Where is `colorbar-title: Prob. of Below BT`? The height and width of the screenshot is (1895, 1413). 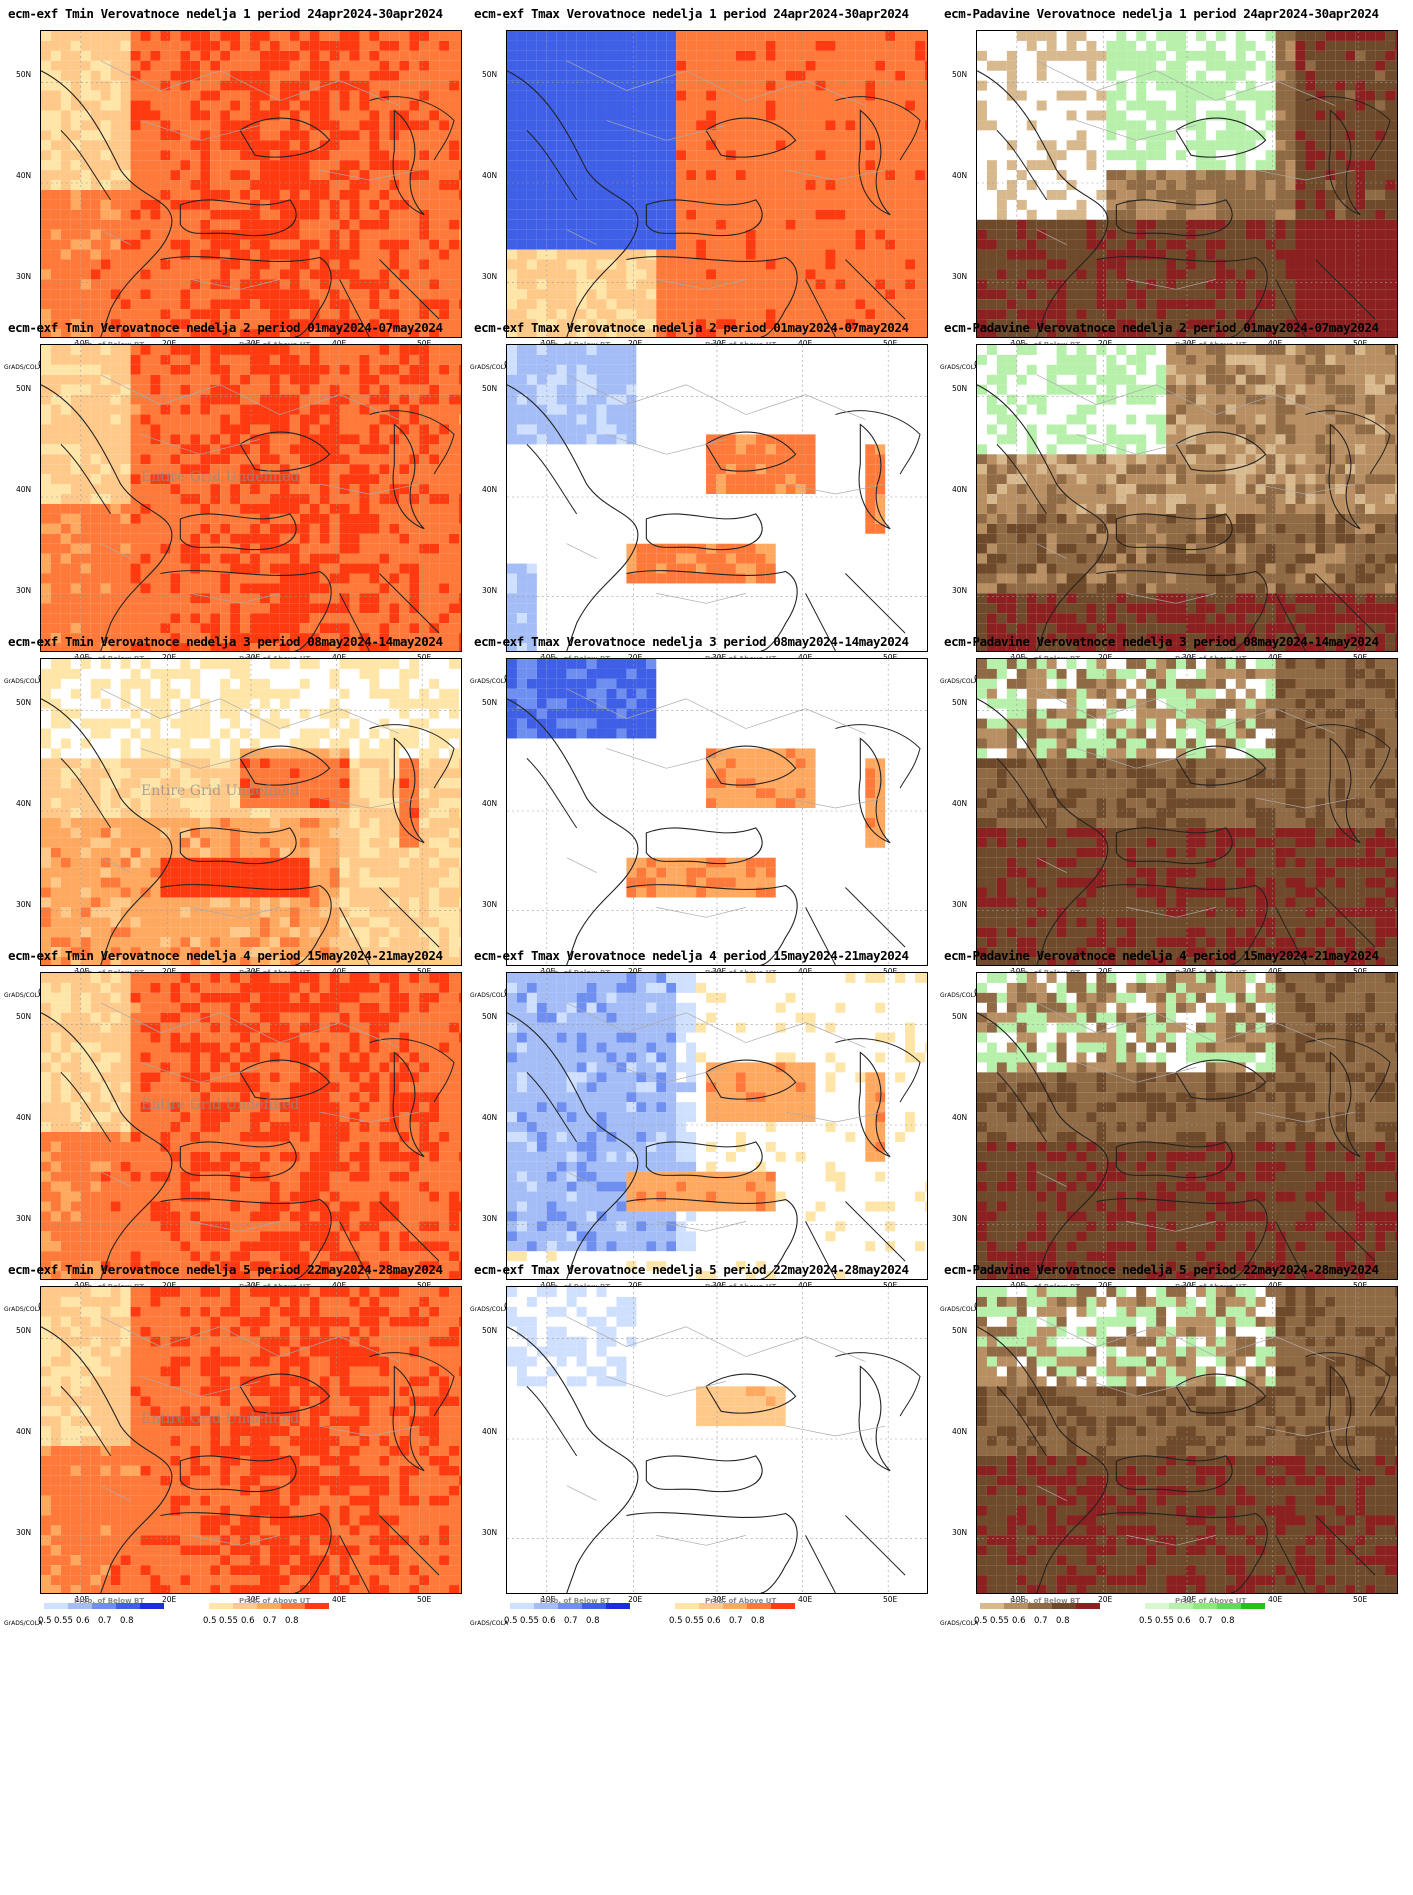 colorbar-title: Prob. of Below BT is located at coordinates (109, 1601).